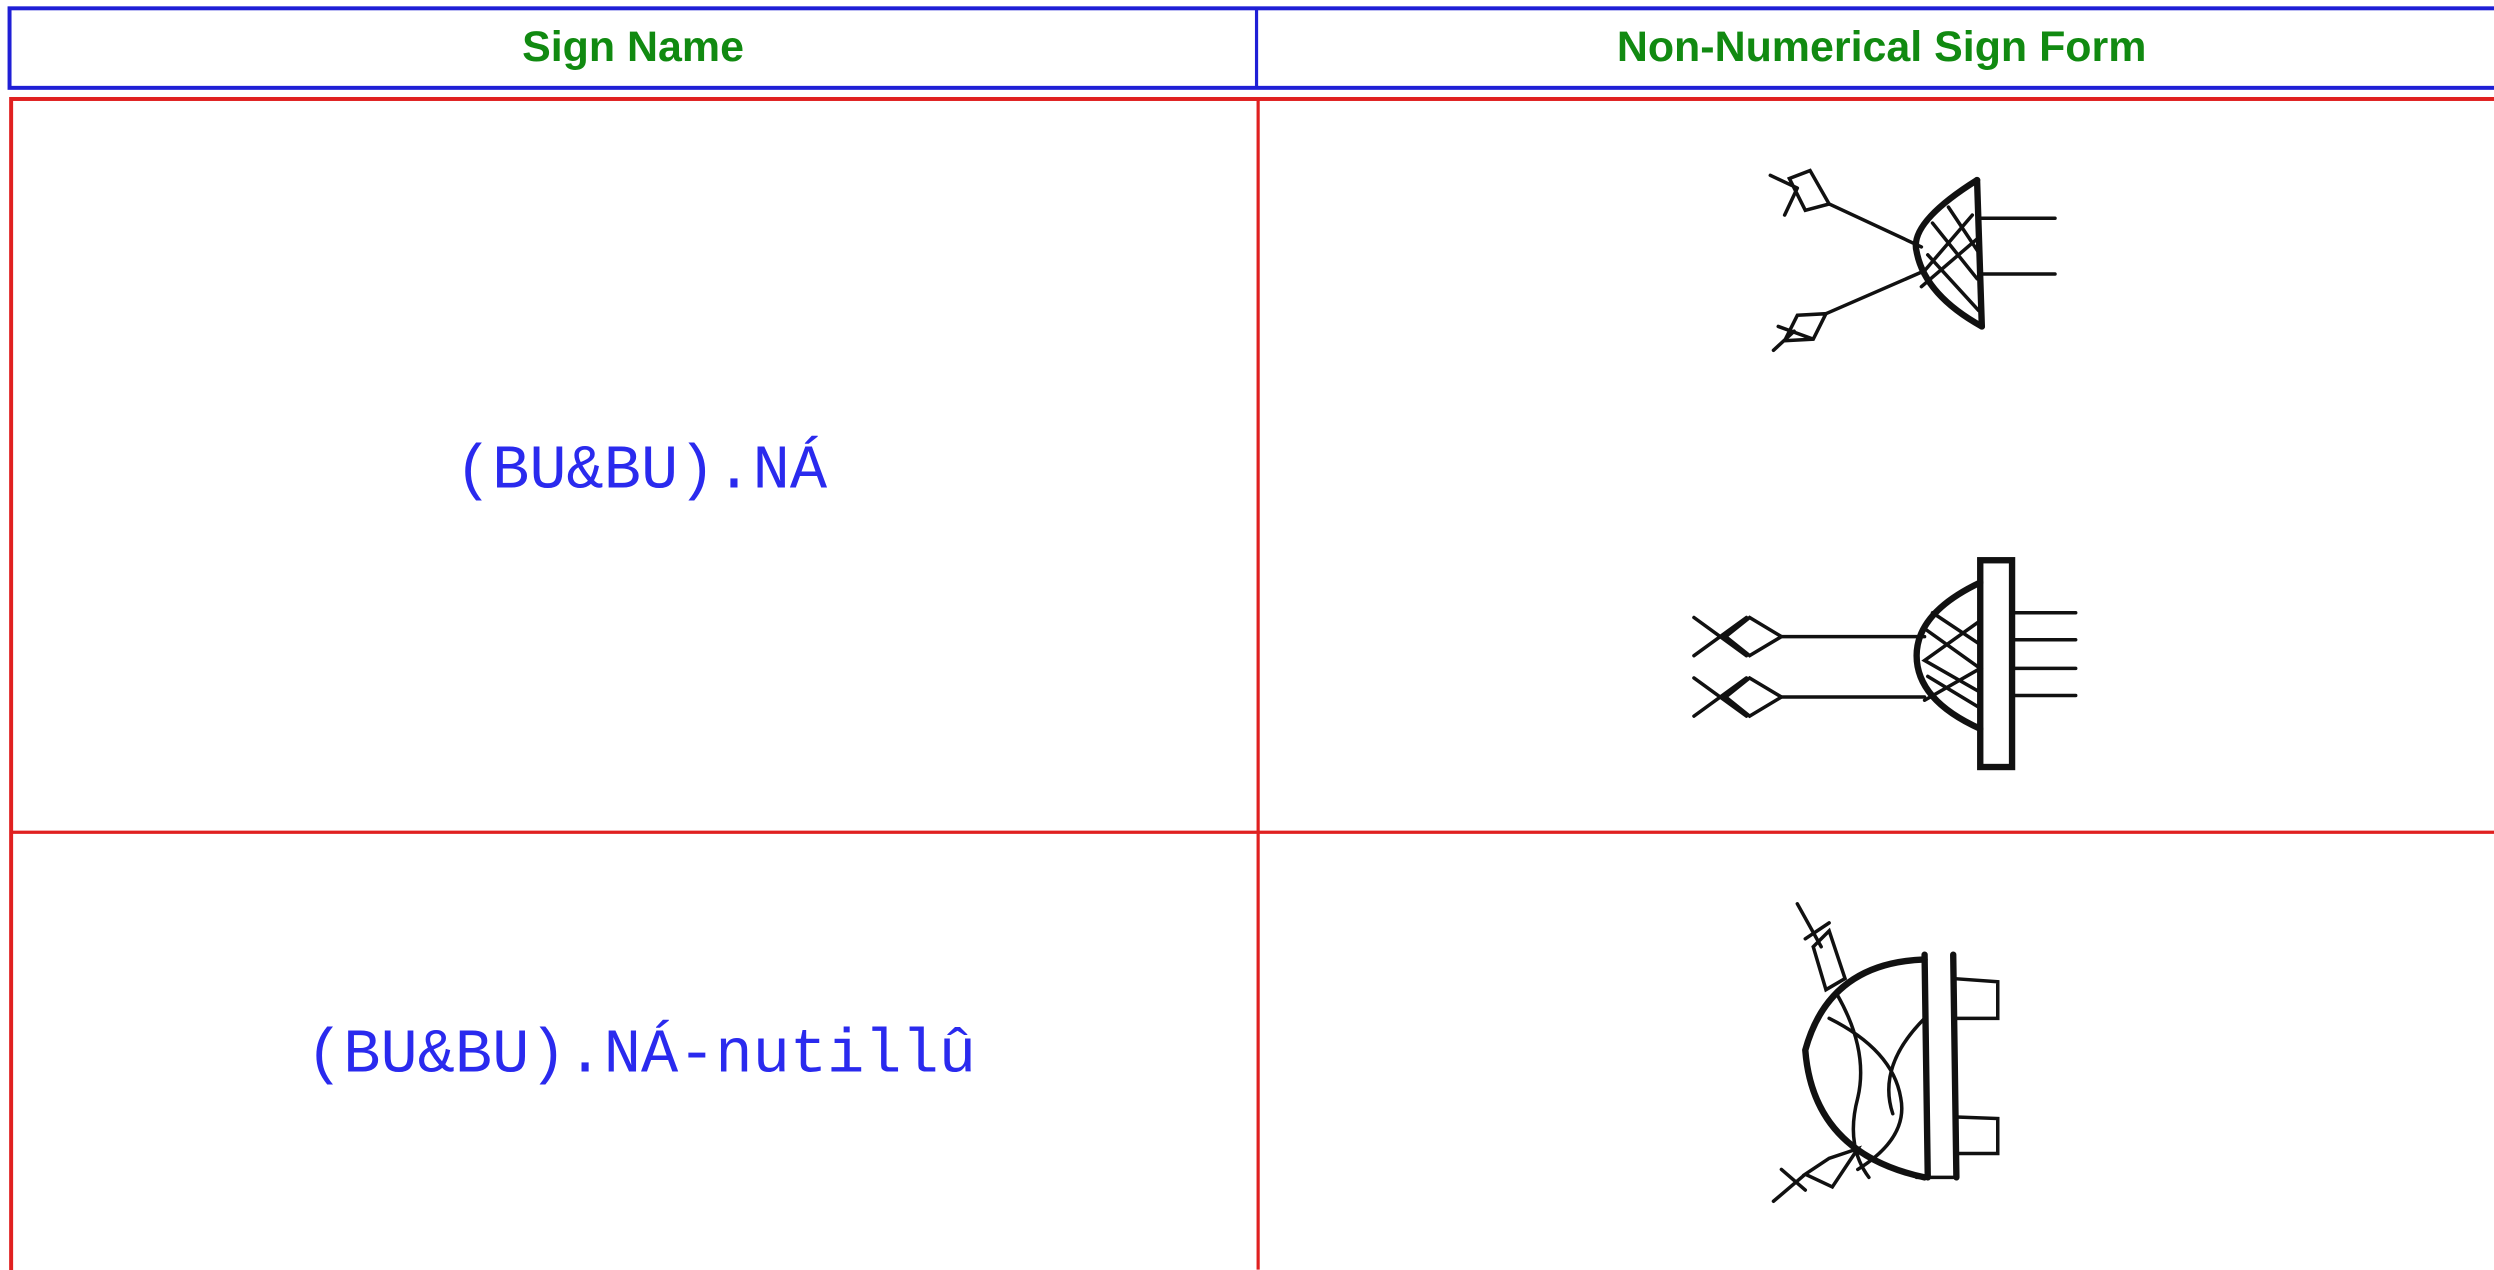  I want to click on header-cell: Sign Name, so click(633, 47).